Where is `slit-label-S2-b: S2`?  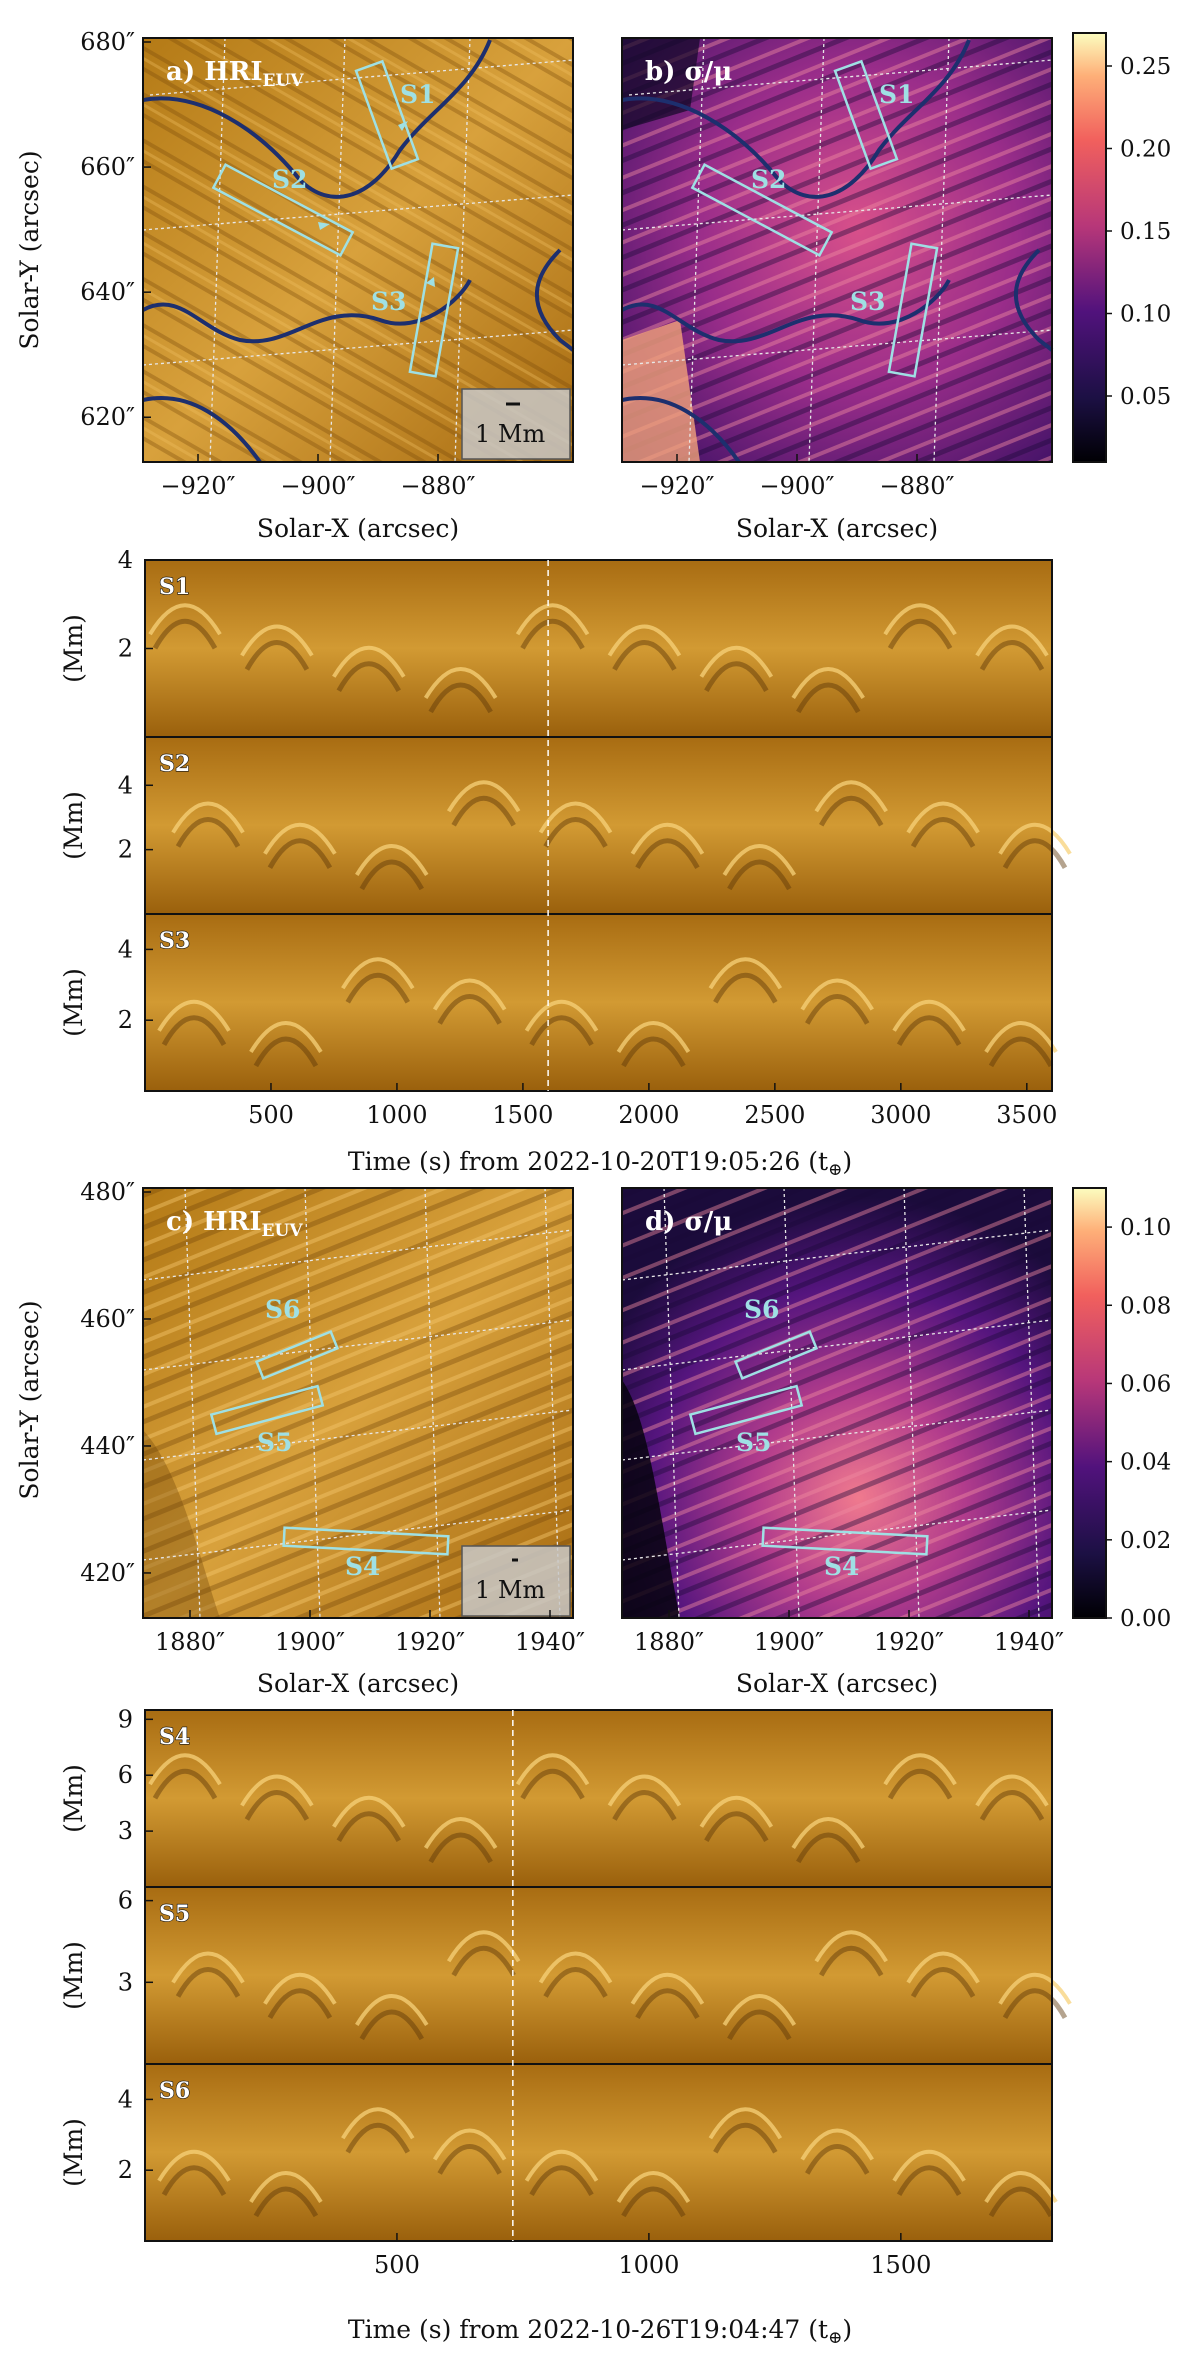
slit-label-S2-b: S2 is located at coordinates (768, 179).